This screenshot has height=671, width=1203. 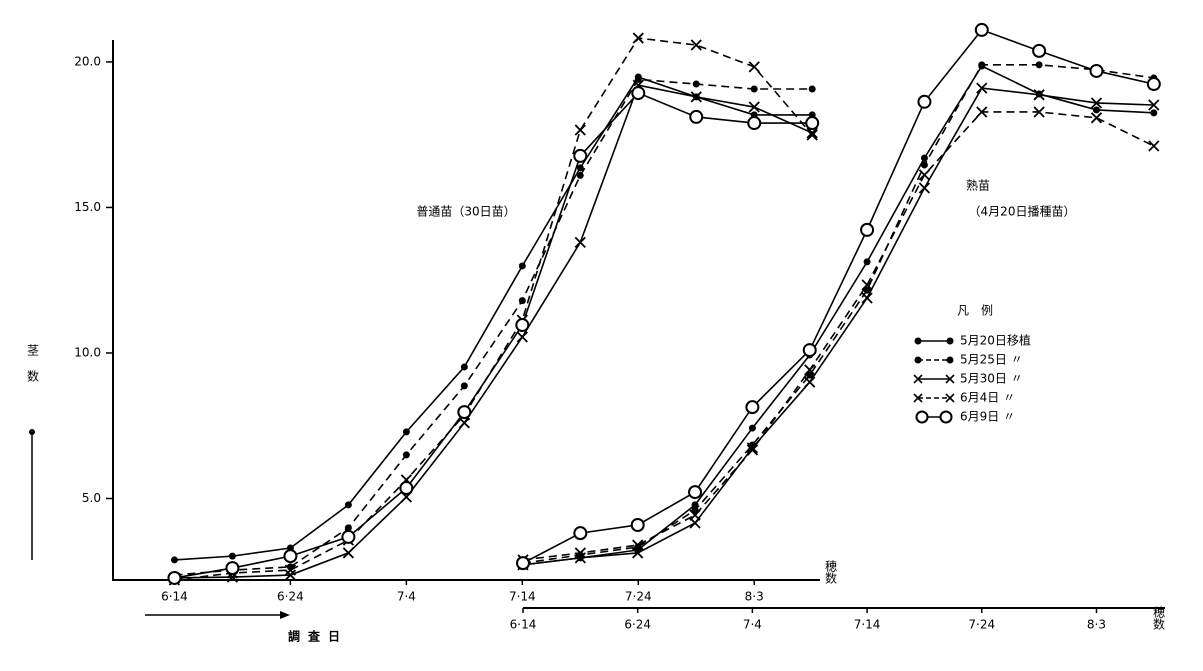 What do you see at coordinates (1022, 212) in the screenshot?
I see `annotation: （4月20日播種苗）` at bounding box center [1022, 212].